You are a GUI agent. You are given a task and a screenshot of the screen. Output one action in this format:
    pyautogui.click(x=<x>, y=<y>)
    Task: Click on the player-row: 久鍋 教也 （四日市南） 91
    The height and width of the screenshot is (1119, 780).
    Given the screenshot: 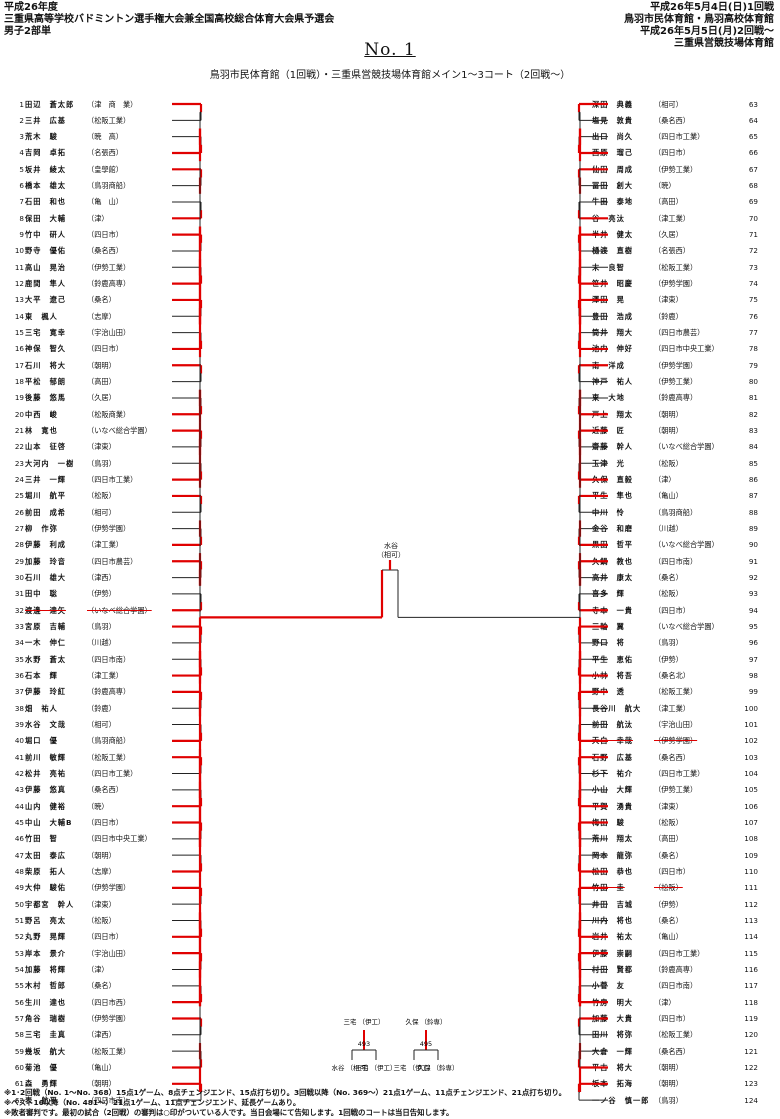 What is the action you would take?
    pyautogui.click(x=675, y=561)
    